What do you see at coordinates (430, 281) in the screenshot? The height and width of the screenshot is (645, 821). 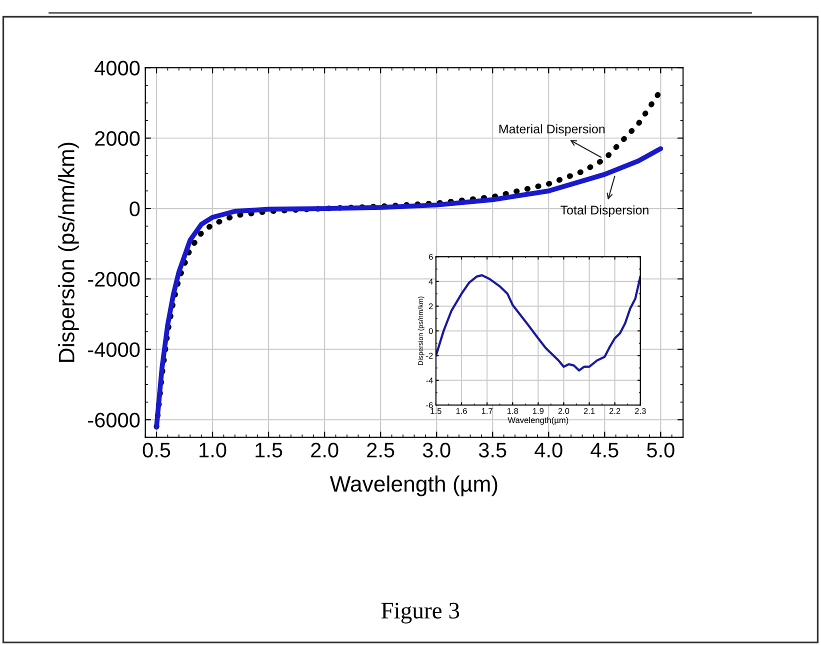 I see `y-tick-label: 4` at bounding box center [430, 281].